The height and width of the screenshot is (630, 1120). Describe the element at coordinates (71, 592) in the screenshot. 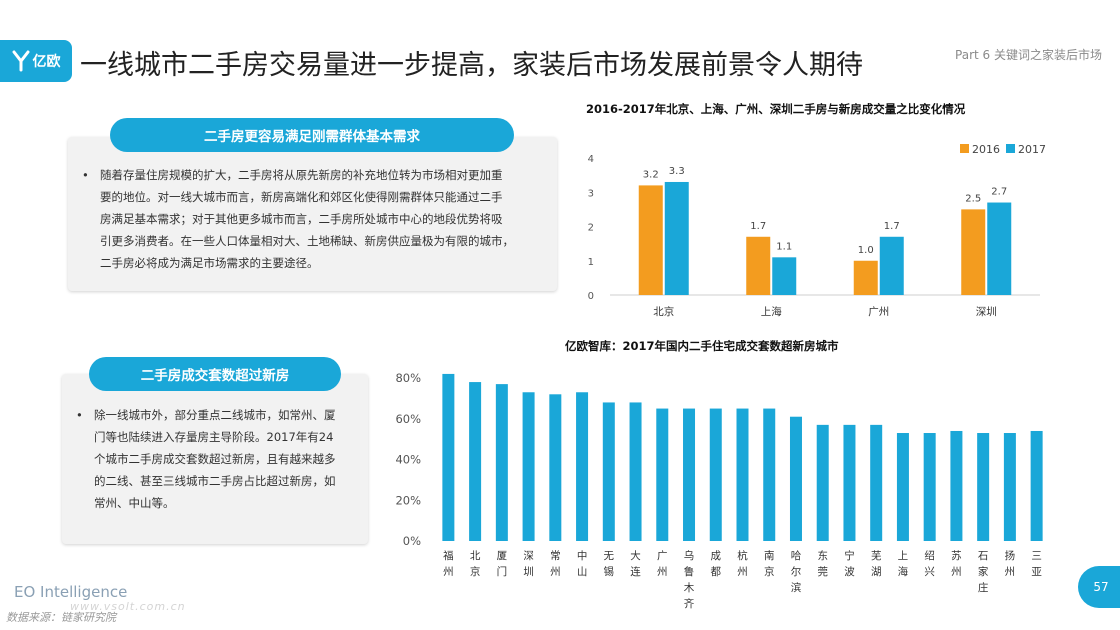

I see `footer-brand: EO Intelligence` at that location.